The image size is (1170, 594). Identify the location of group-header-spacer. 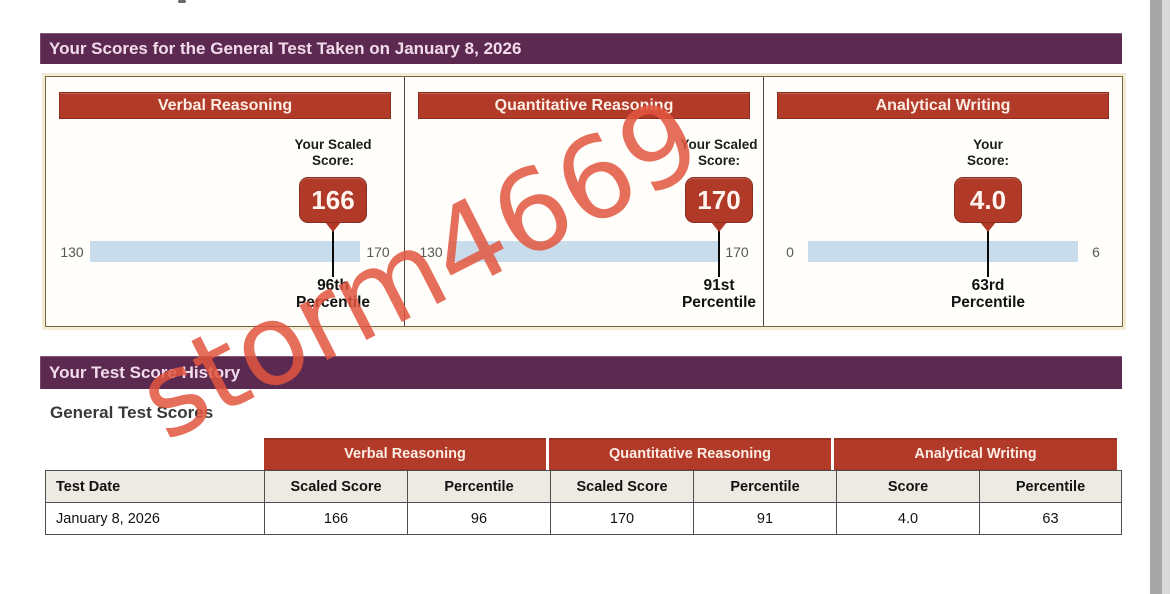
(154, 454).